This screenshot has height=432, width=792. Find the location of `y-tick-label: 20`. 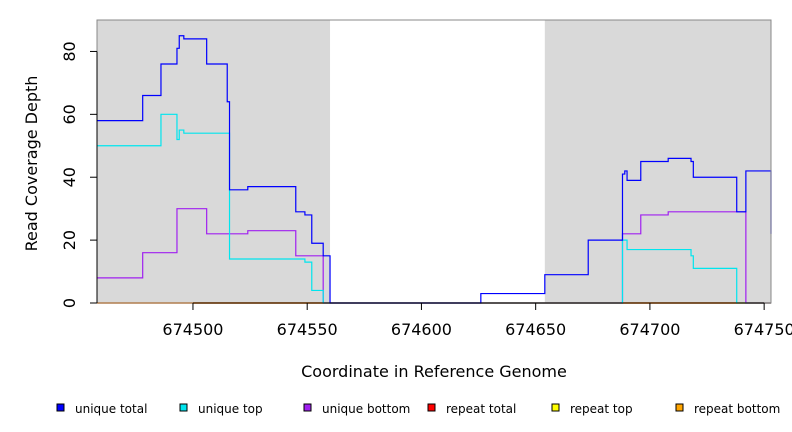

y-tick-label: 20 is located at coordinates (69, 240).